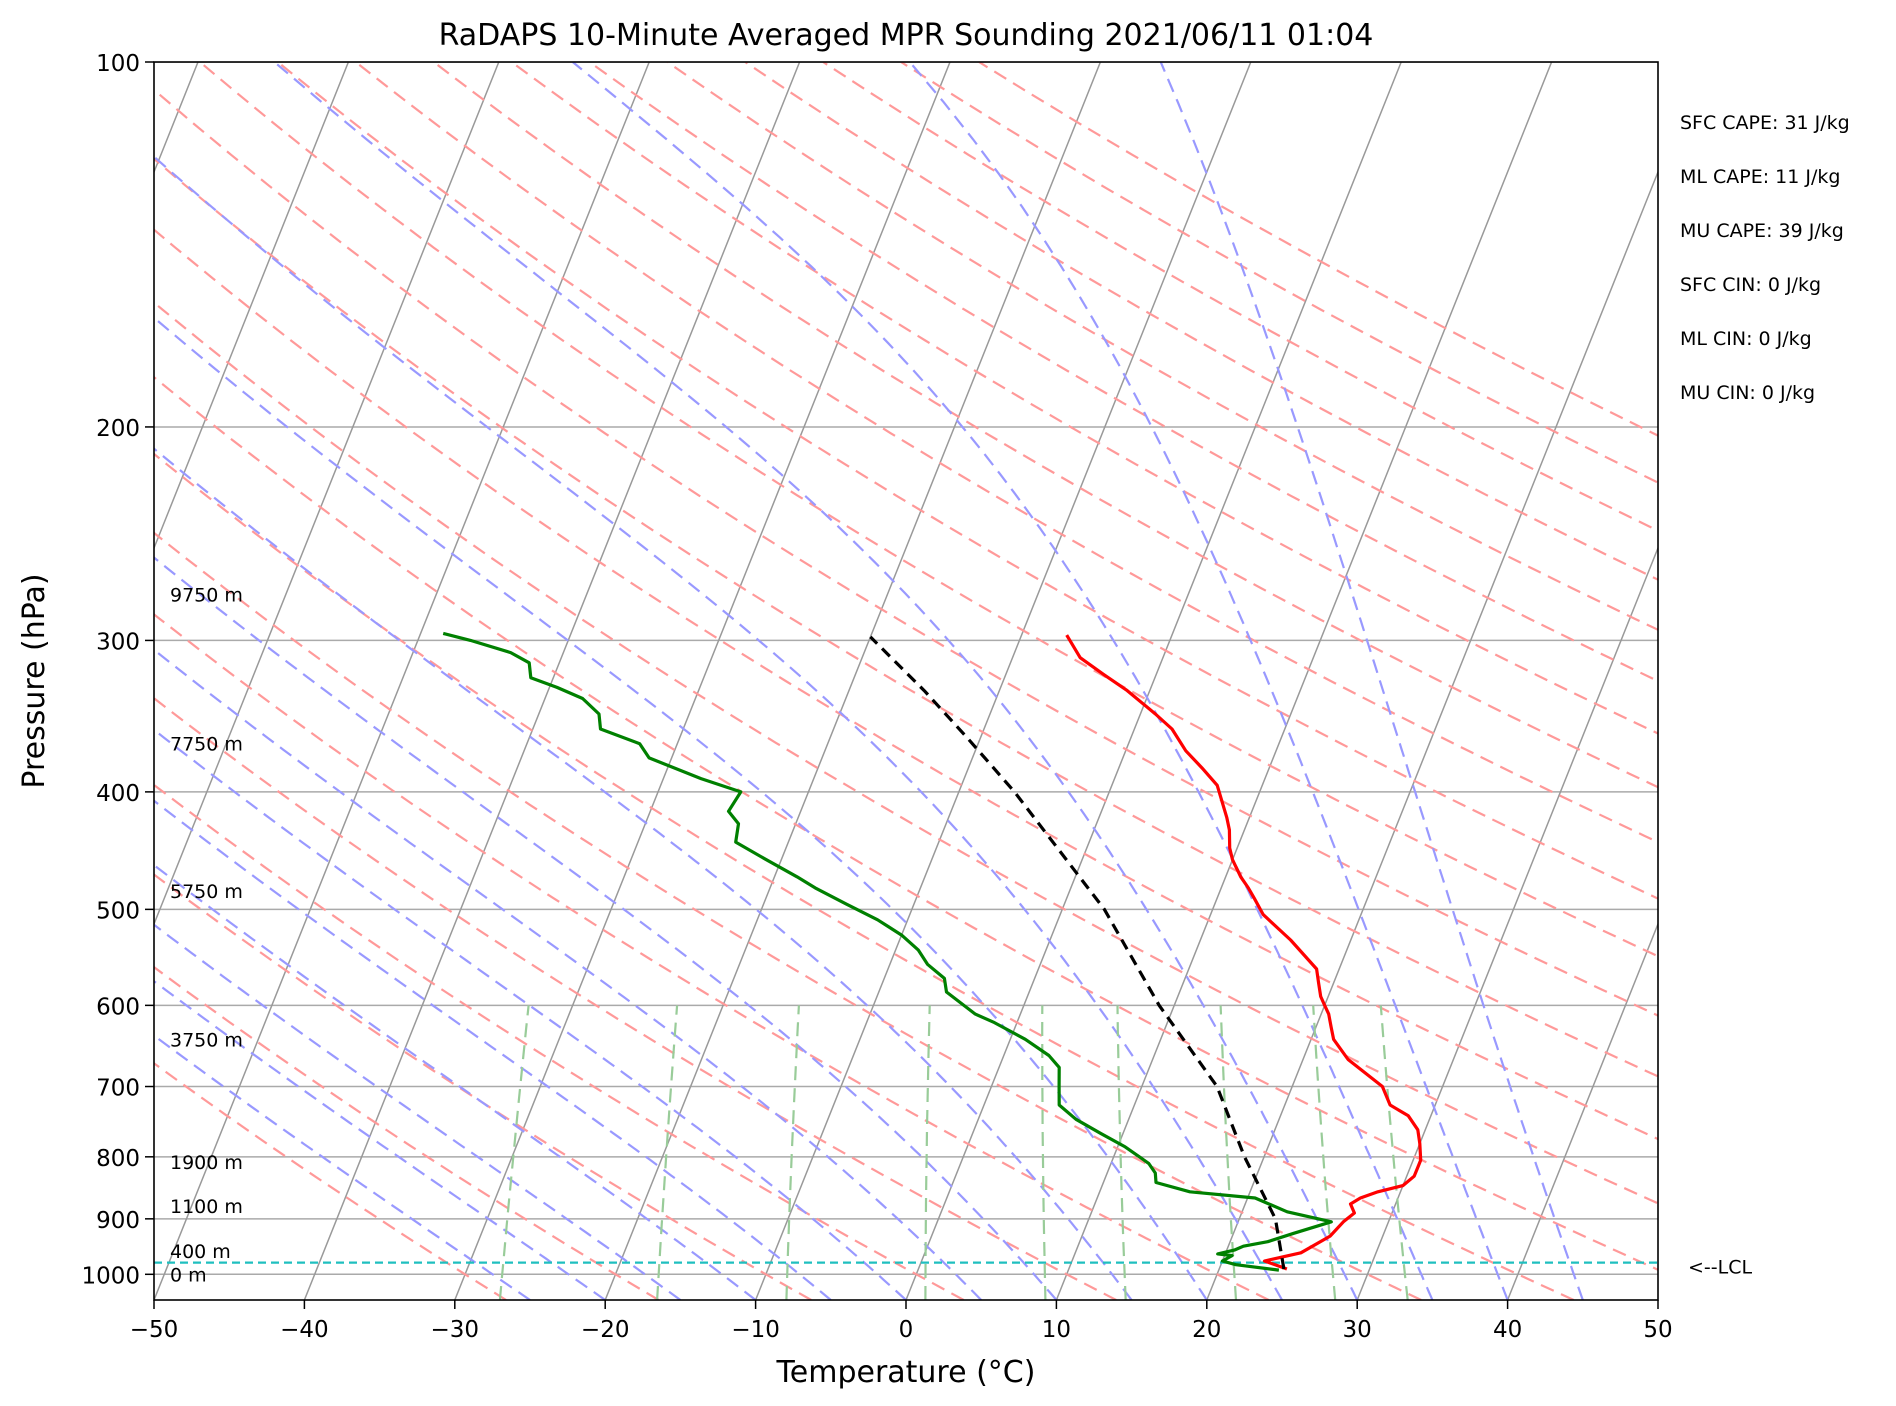 This screenshot has height=1406, width=1896. What do you see at coordinates (118, 429) in the screenshot?
I see `y-tick-label: 200` at bounding box center [118, 429].